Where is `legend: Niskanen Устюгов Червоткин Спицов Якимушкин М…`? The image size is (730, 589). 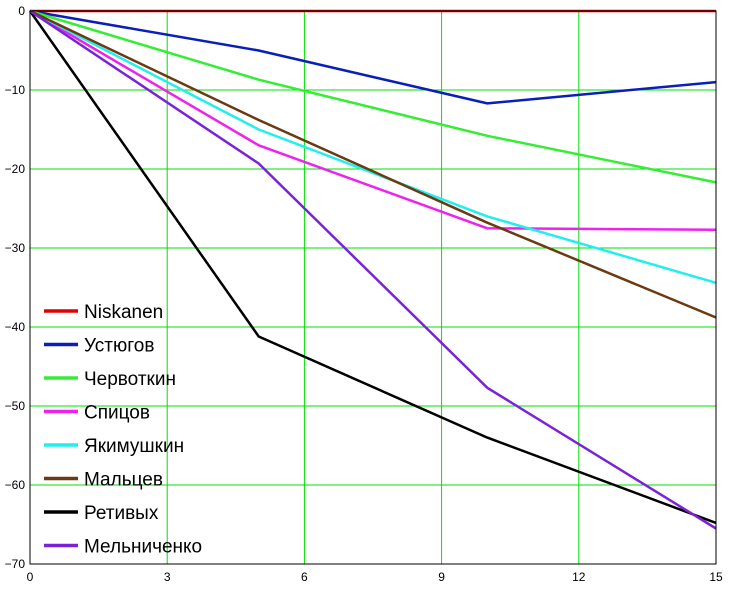
legend: Niskanen Устюгов Червоткин Спицов Якимушкин М… is located at coordinates (123, 430).